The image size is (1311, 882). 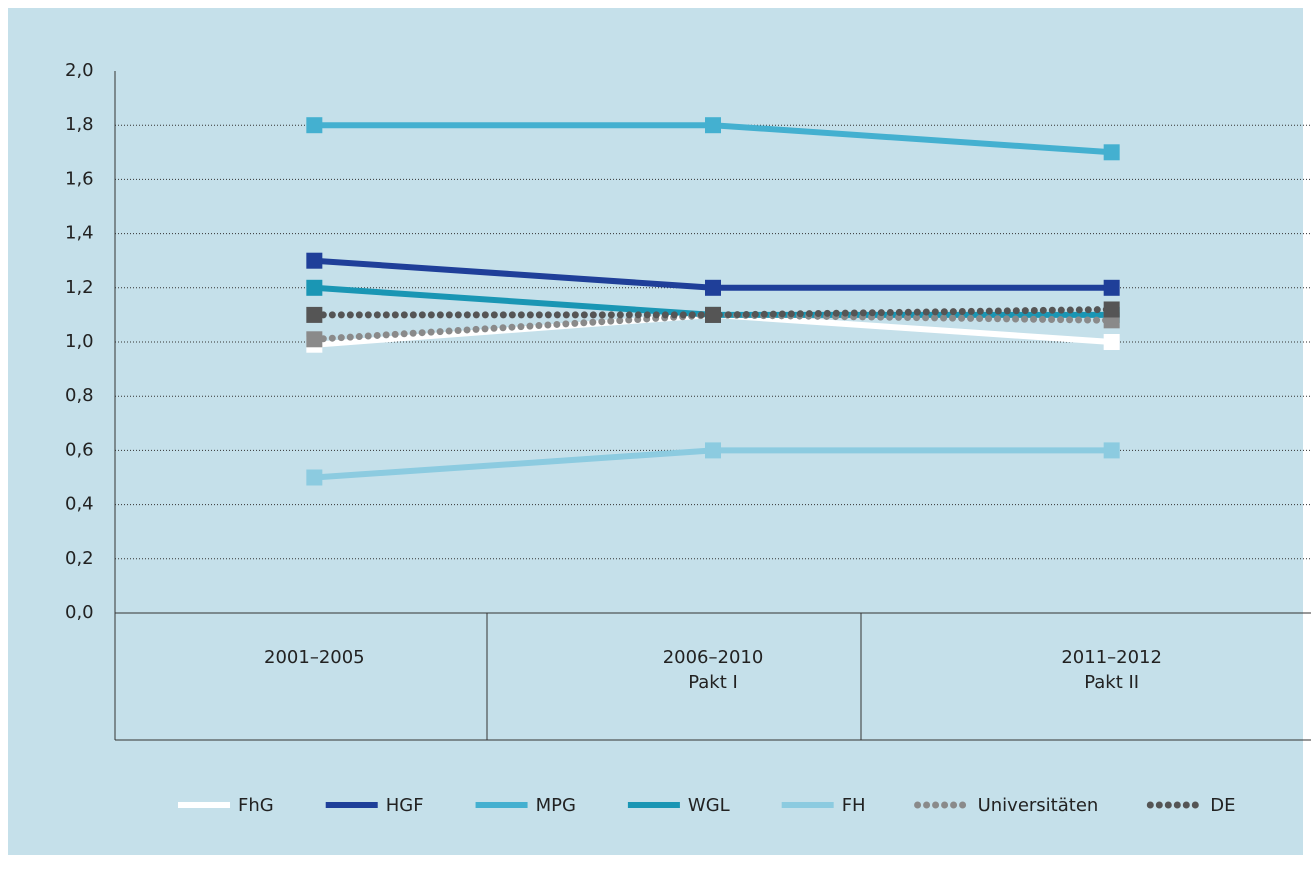 I want to click on x-tick-label: Pakt I, so click(x=713, y=682).